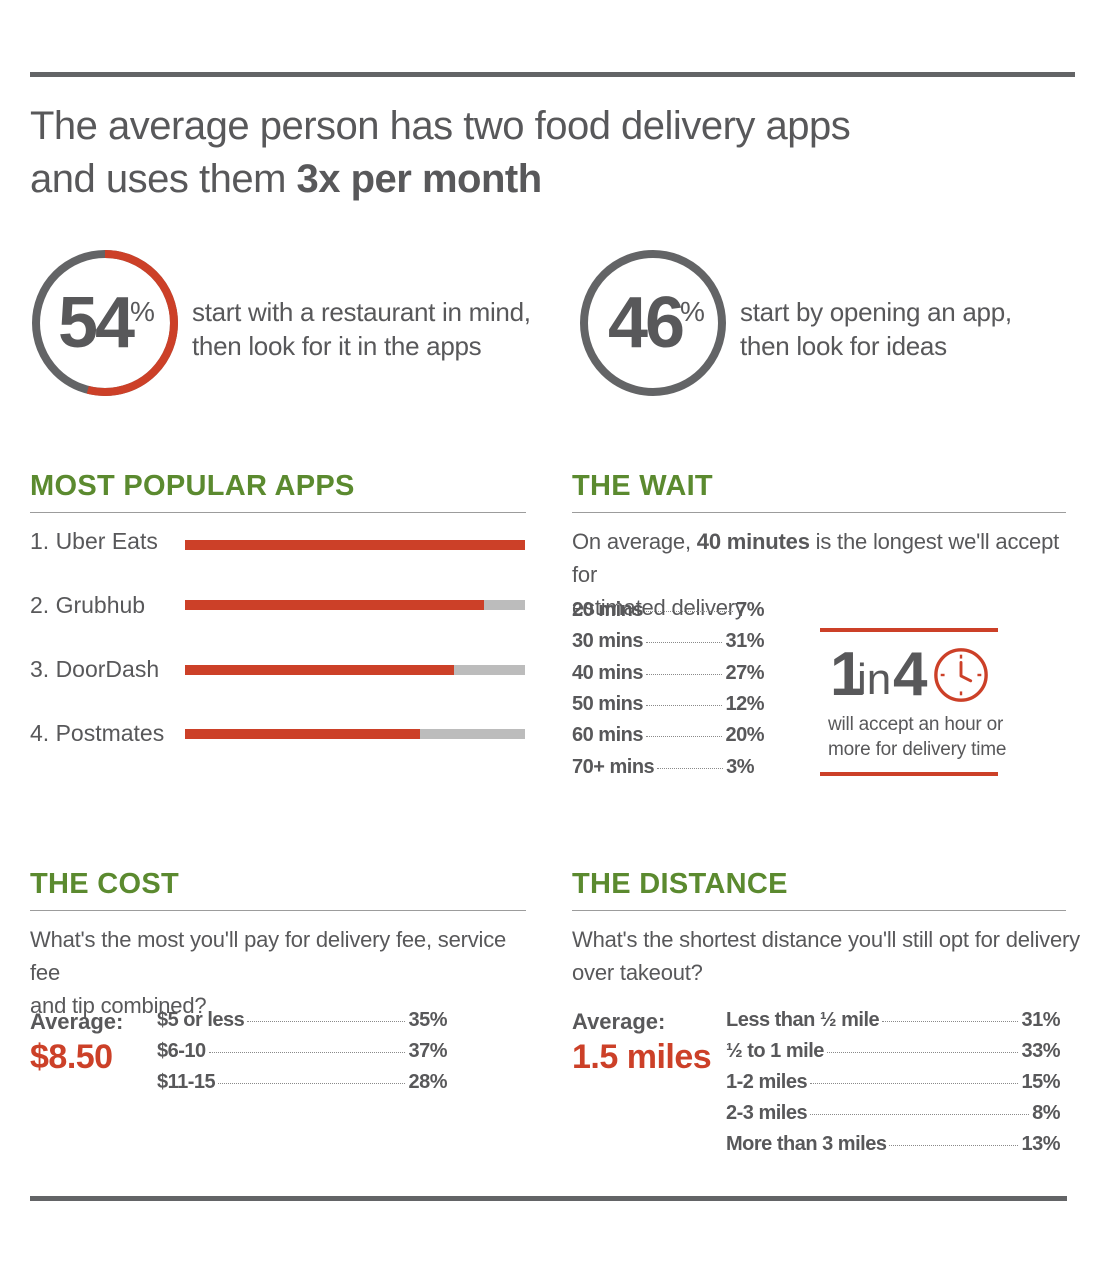  I want to click on cost-row-label: $6-10, so click(181, 1051).